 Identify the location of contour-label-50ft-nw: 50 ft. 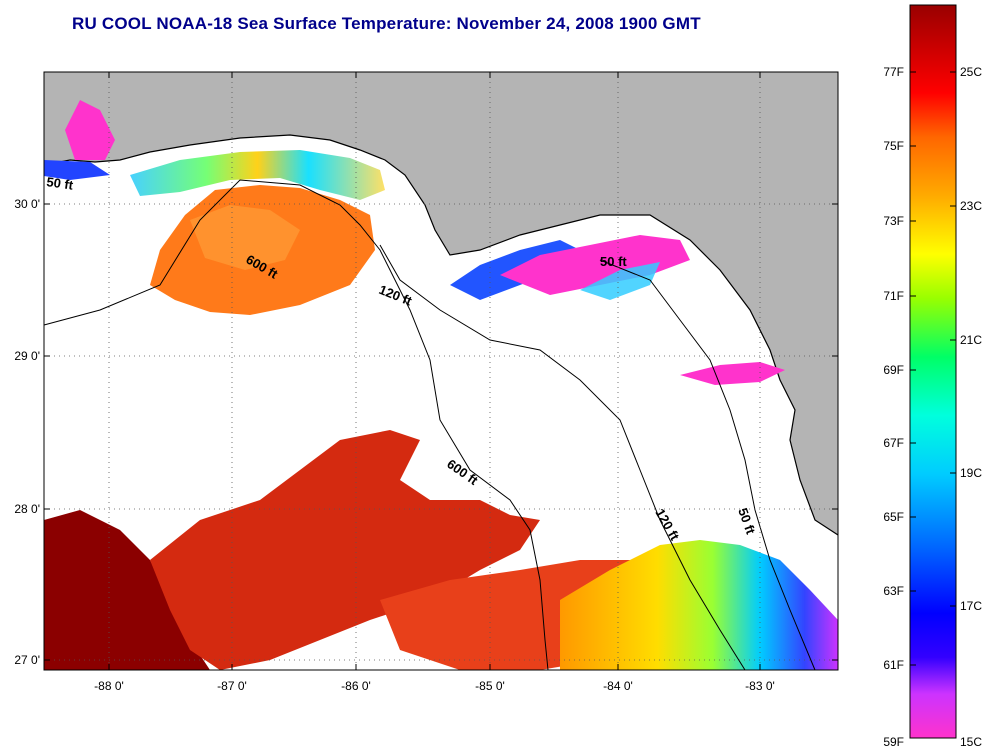
(60, 183).